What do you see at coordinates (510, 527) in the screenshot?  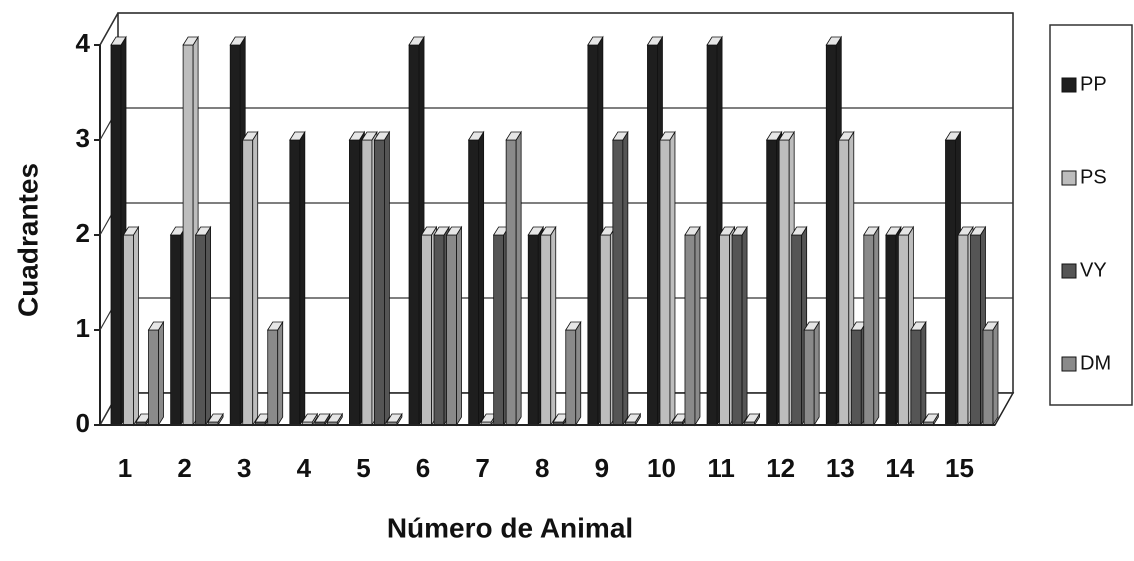 I see `x-axis-label: Número de Animal` at bounding box center [510, 527].